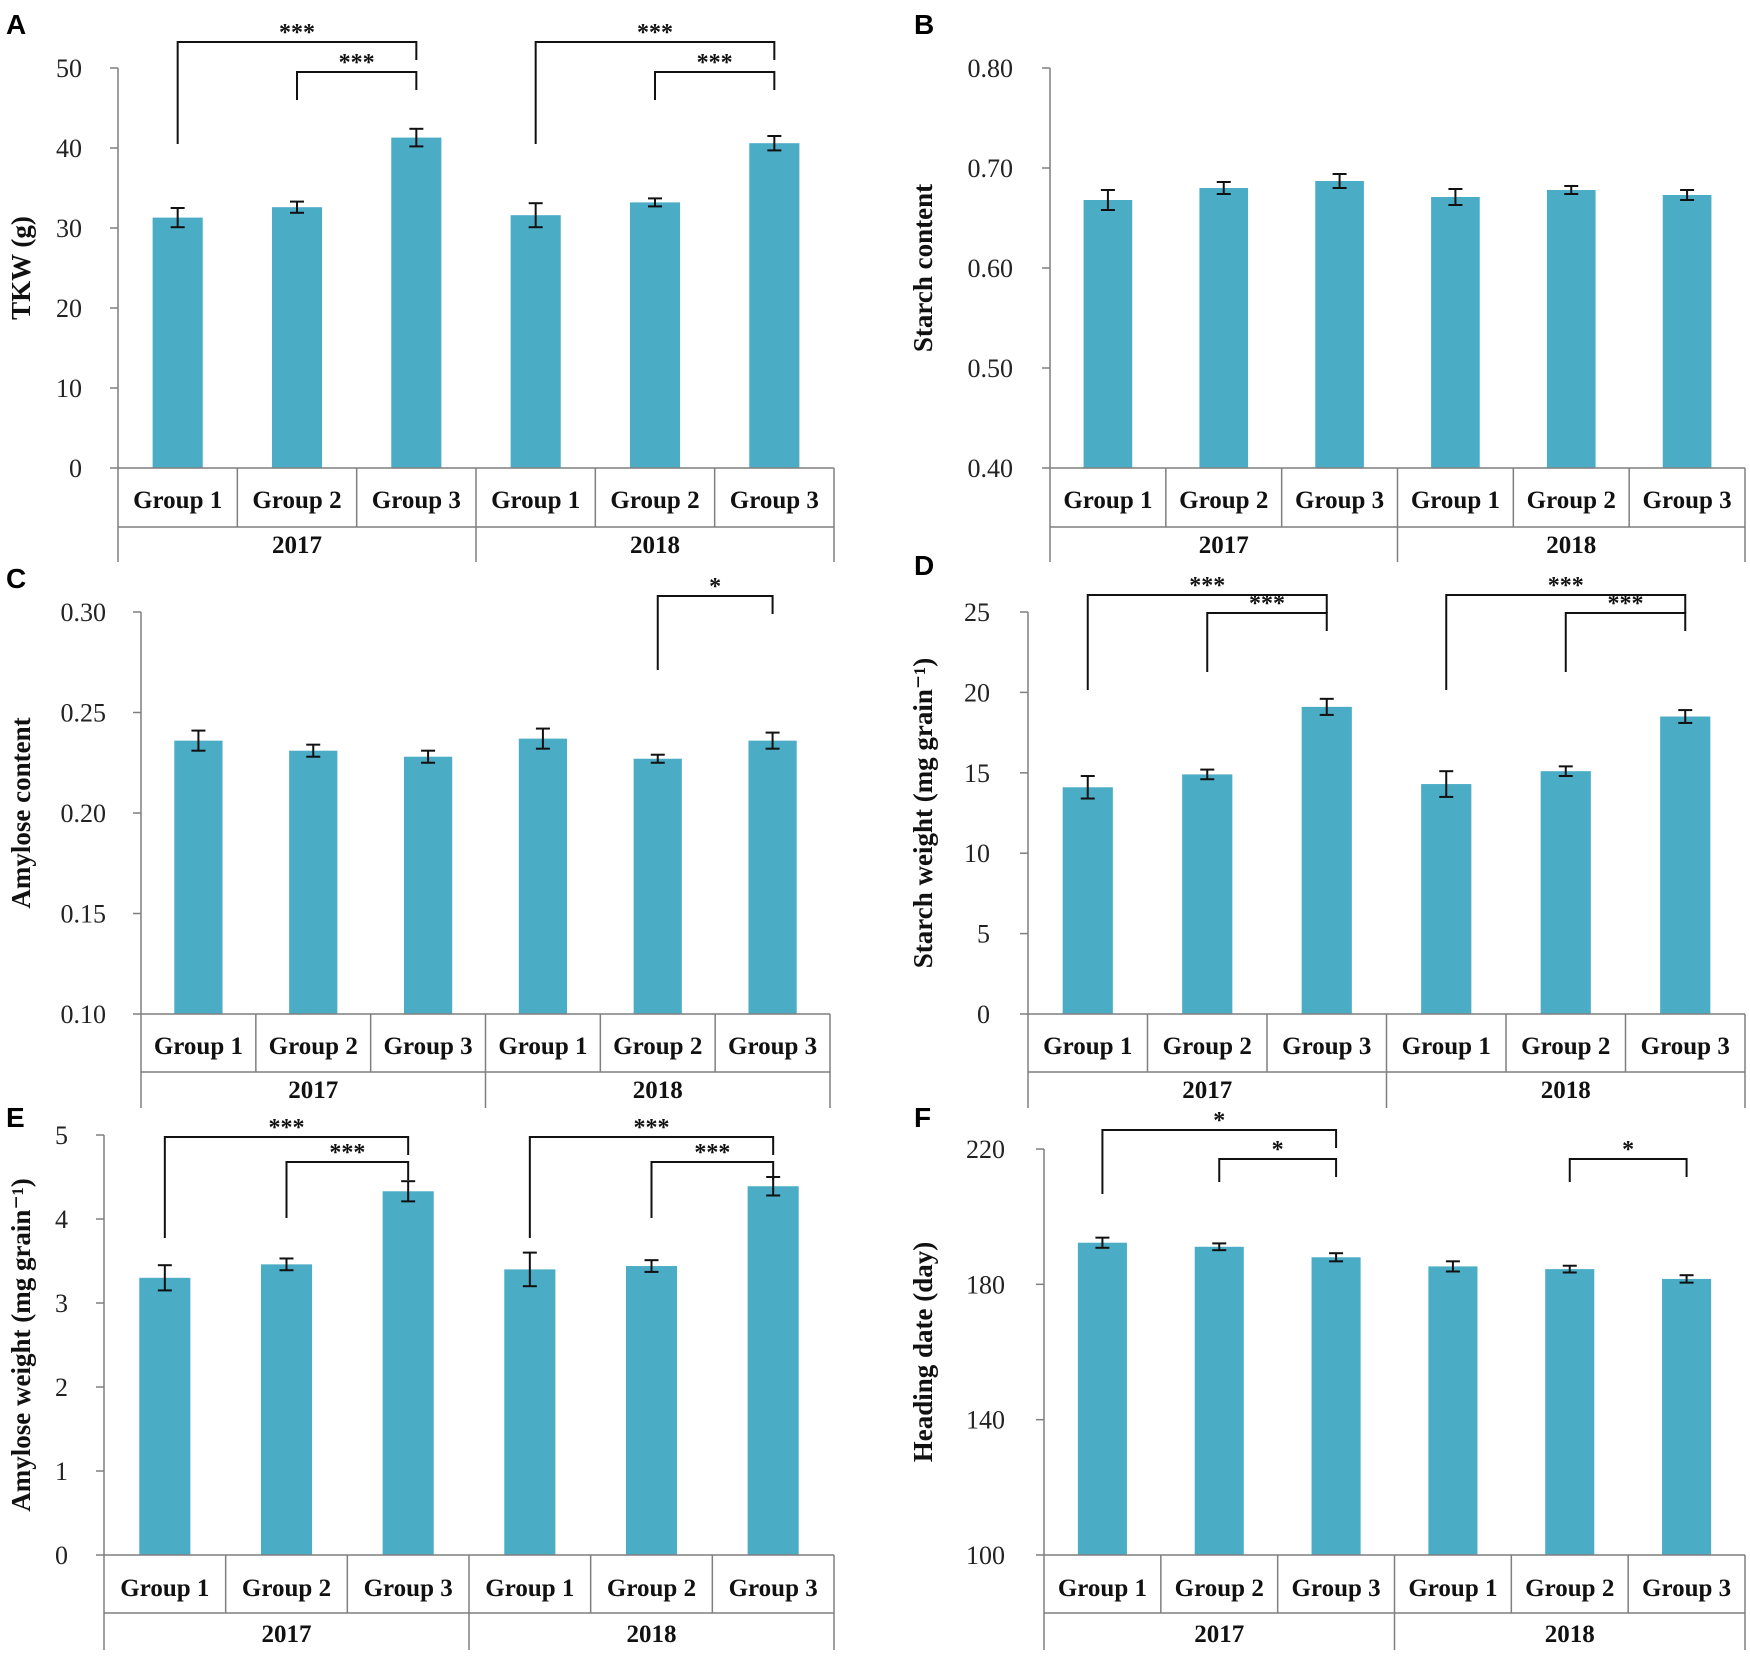 The height and width of the screenshot is (1661, 1750). Describe the element at coordinates (61, 1219) in the screenshot. I see `y-tick-label: 4` at that location.